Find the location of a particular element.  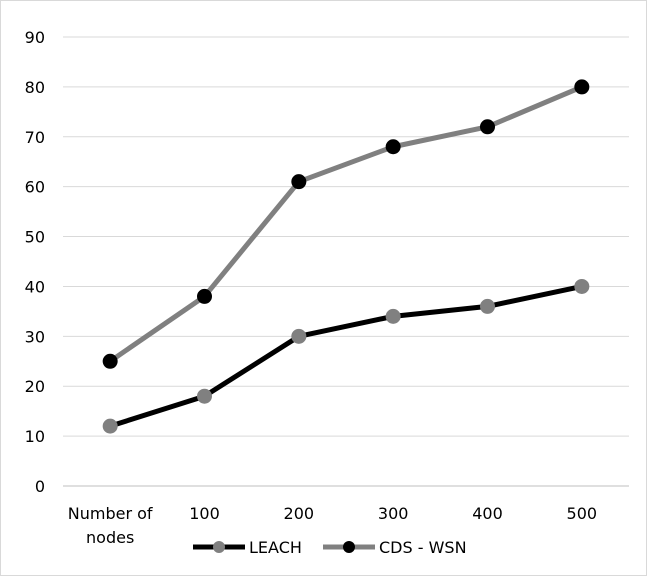

x-tick-label: 500 is located at coordinates (582, 513).